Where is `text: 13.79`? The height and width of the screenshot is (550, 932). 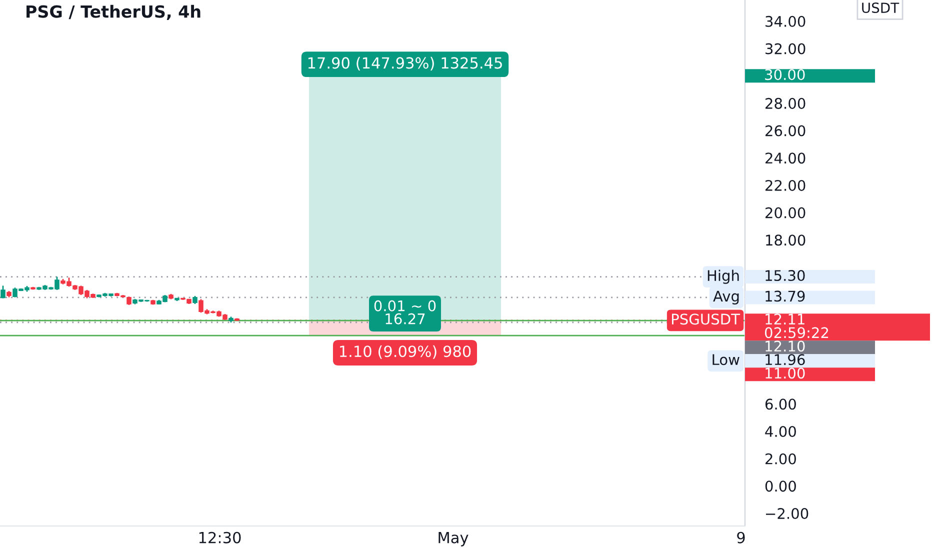
text: 13.79 is located at coordinates (785, 296).